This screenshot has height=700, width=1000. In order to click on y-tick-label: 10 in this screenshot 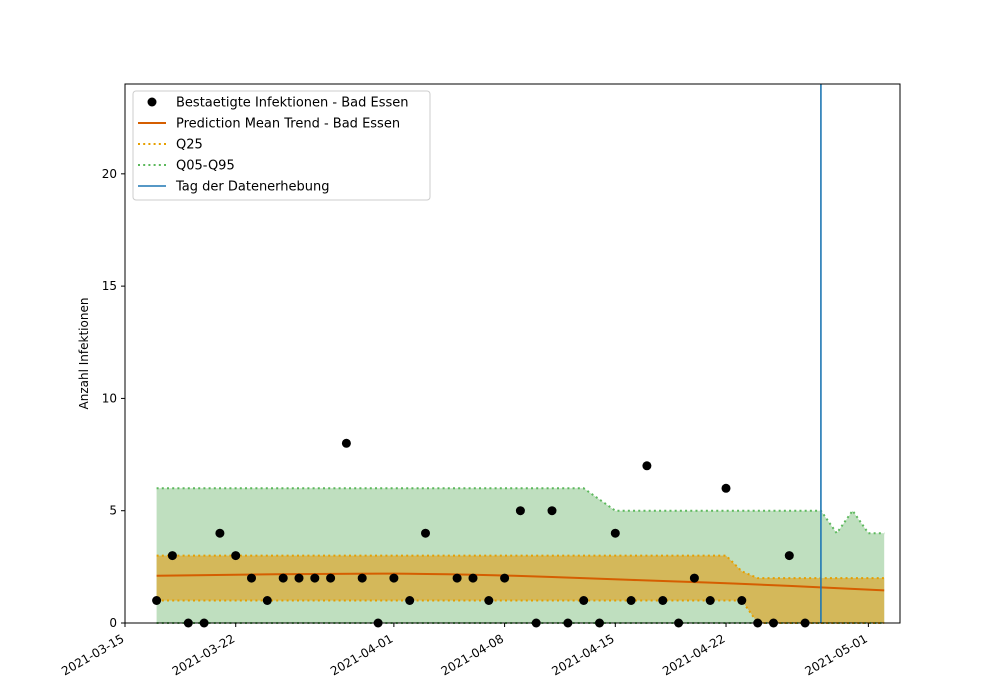, I will do `click(109, 398)`.